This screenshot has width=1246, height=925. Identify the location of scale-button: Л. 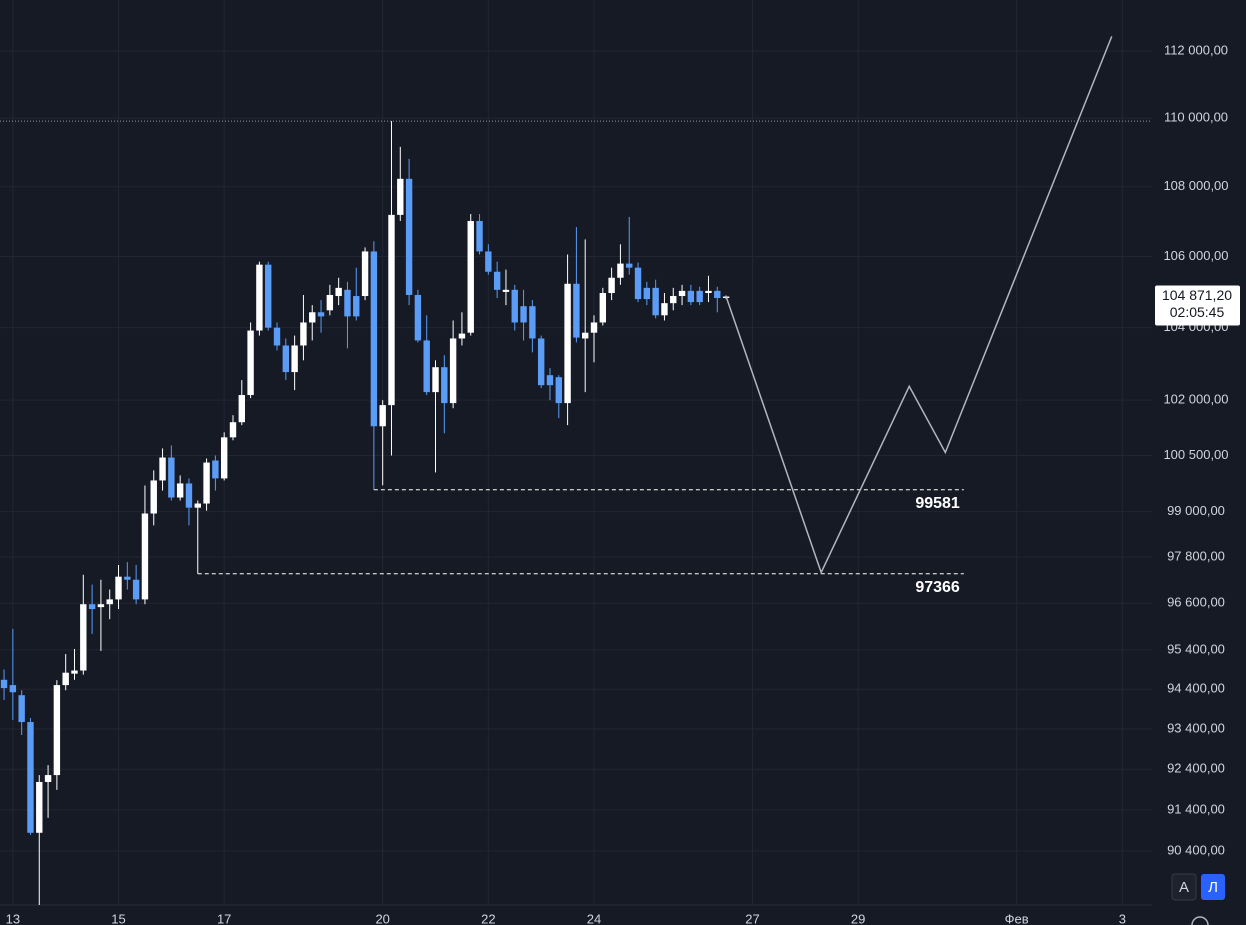
(1213, 887).